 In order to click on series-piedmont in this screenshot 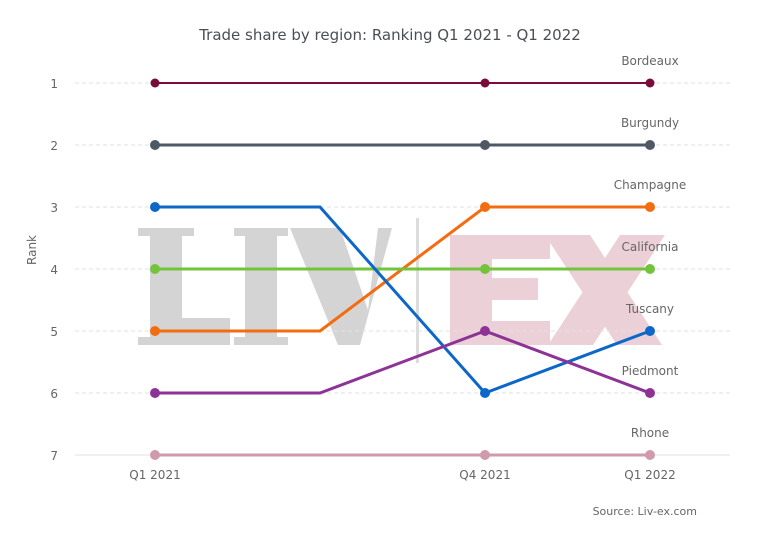, I will do `click(402, 362)`.